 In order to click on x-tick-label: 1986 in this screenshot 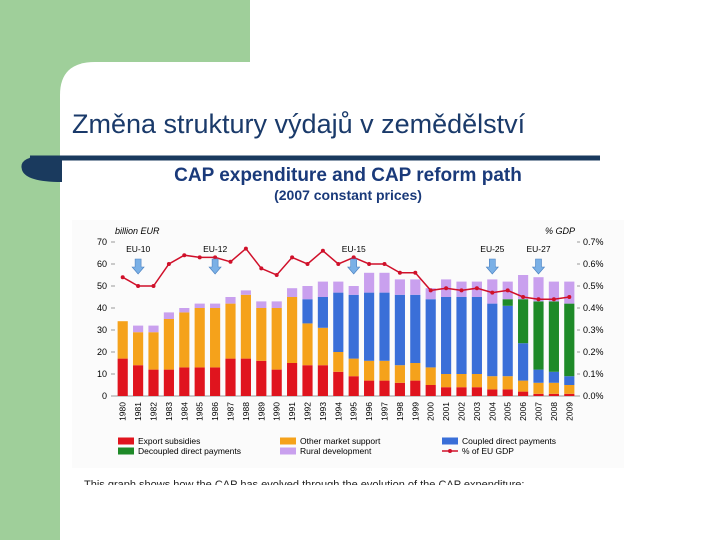, I will do `click(215, 411)`.